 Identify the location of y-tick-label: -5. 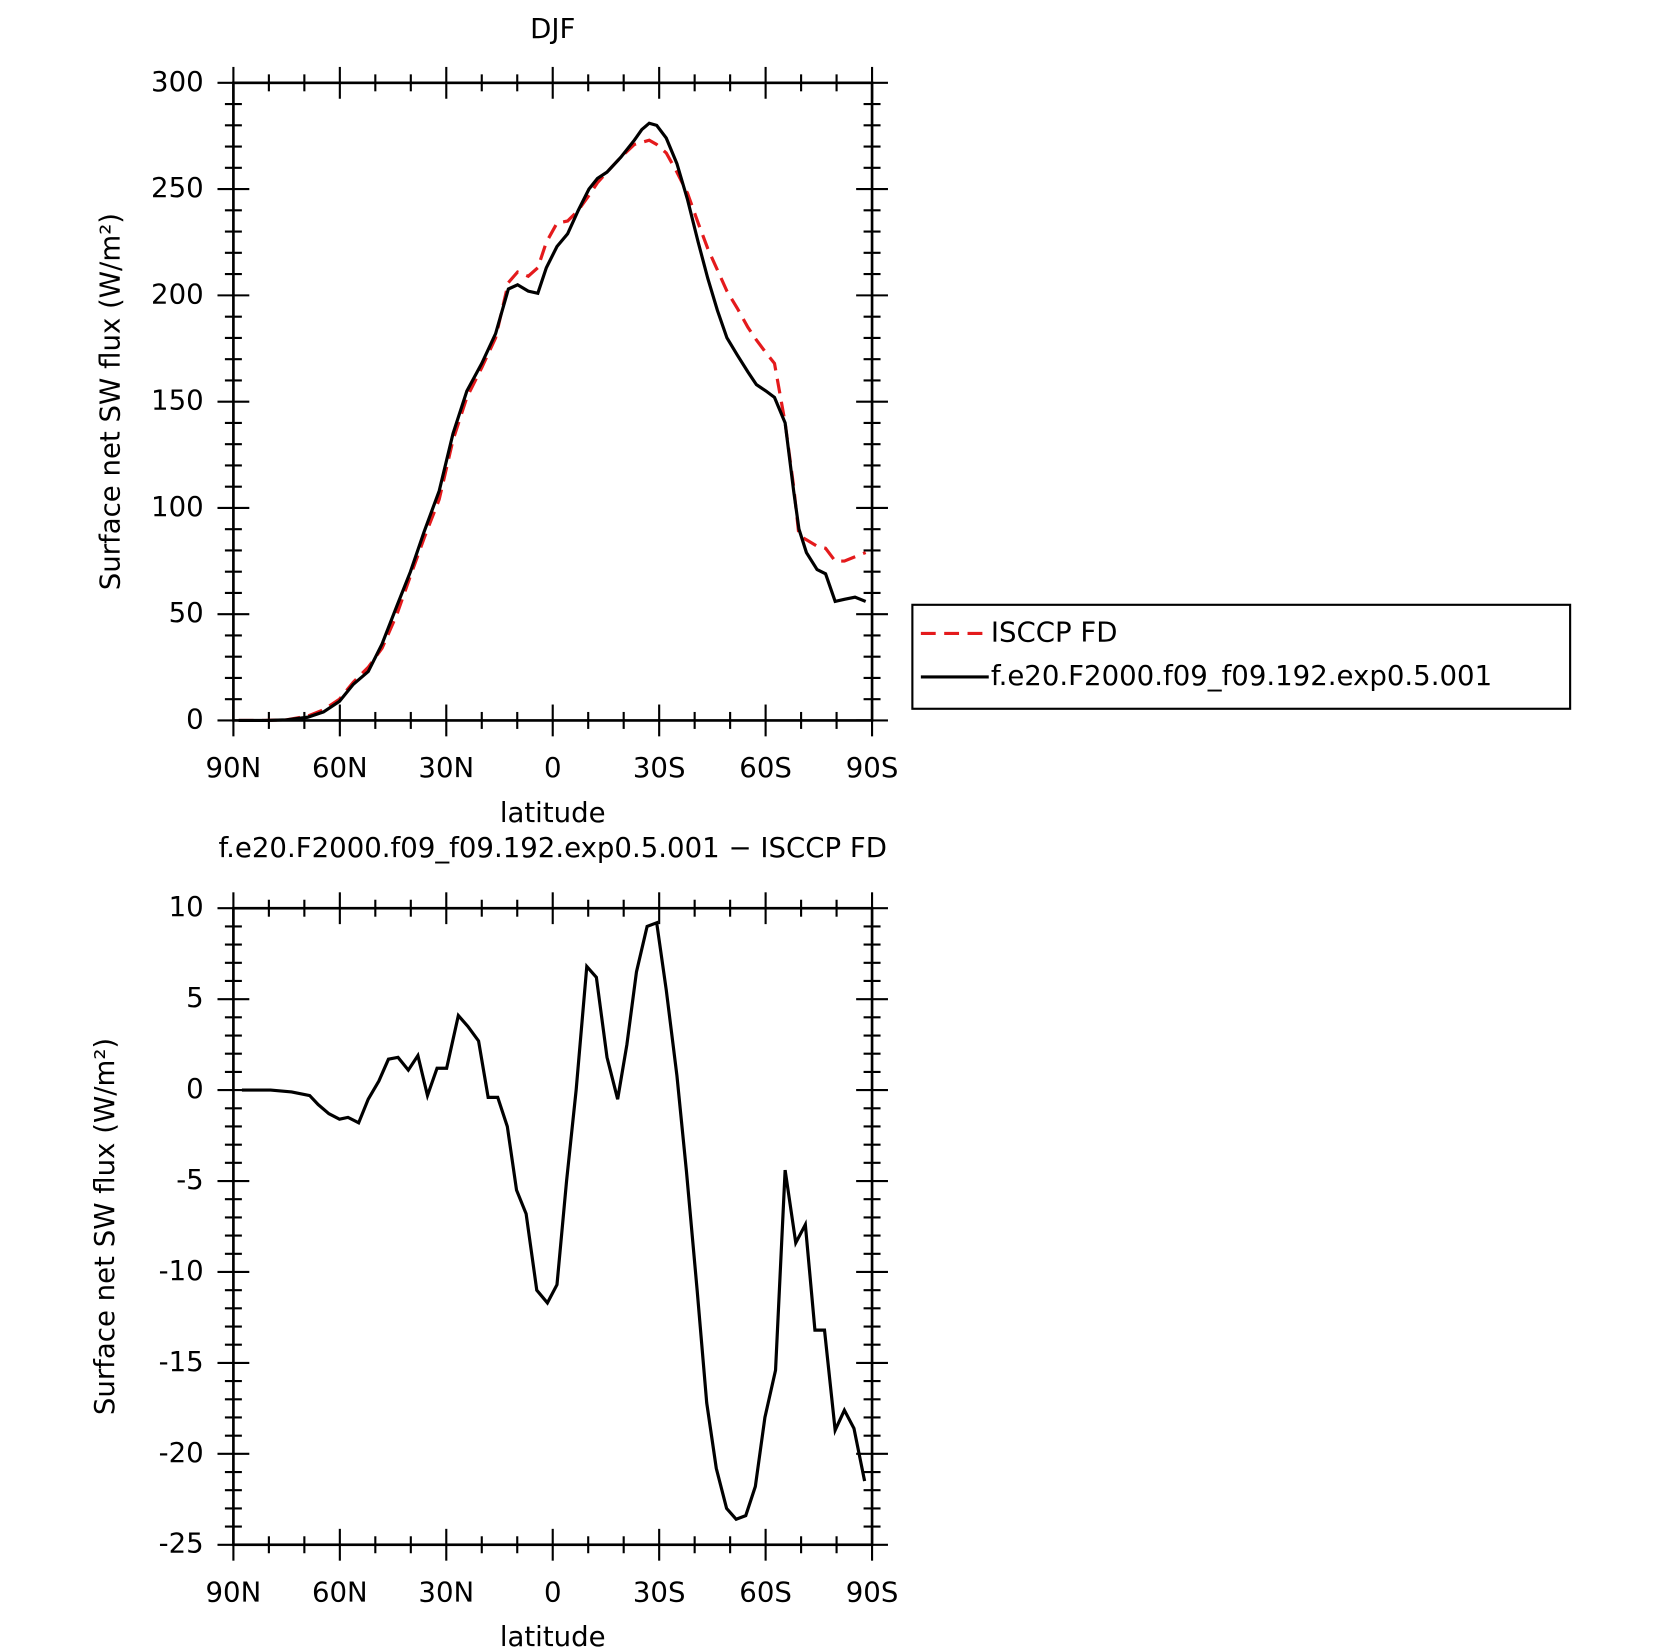
(190, 1179).